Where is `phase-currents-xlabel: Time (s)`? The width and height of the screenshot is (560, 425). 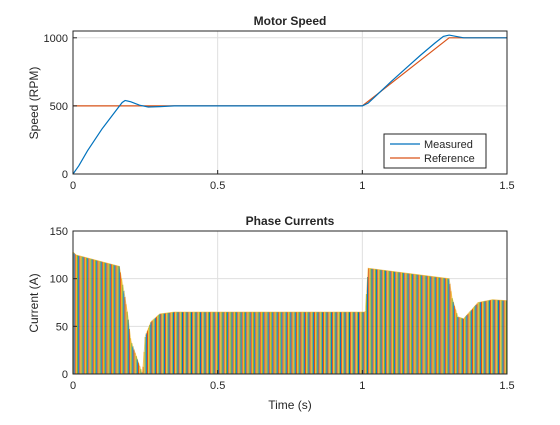
phase-currents-xlabel: Time (s) is located at coordinates (290, 405).